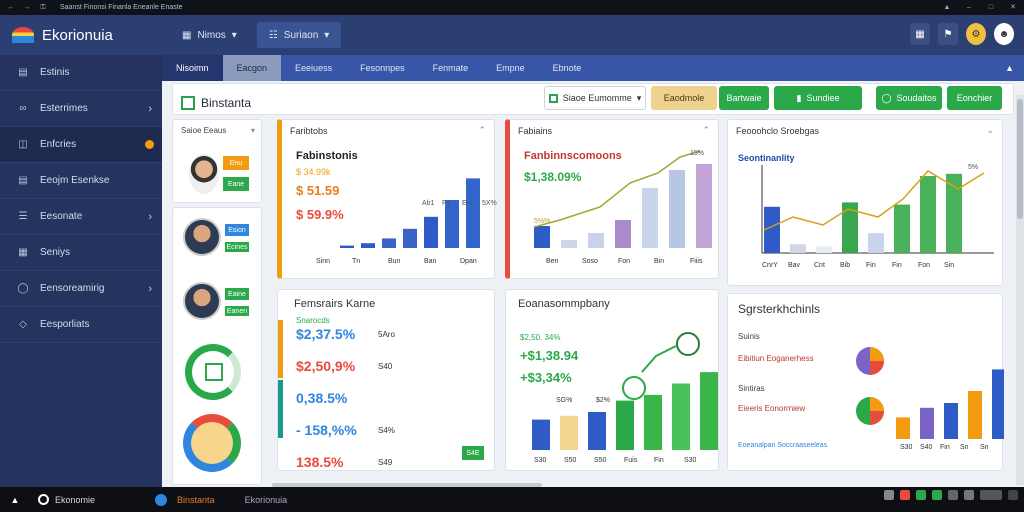 Image resolution: width=1024 pixels, height=512 pixels. I want to click on doc-icon: ▦, so click(23, 252).